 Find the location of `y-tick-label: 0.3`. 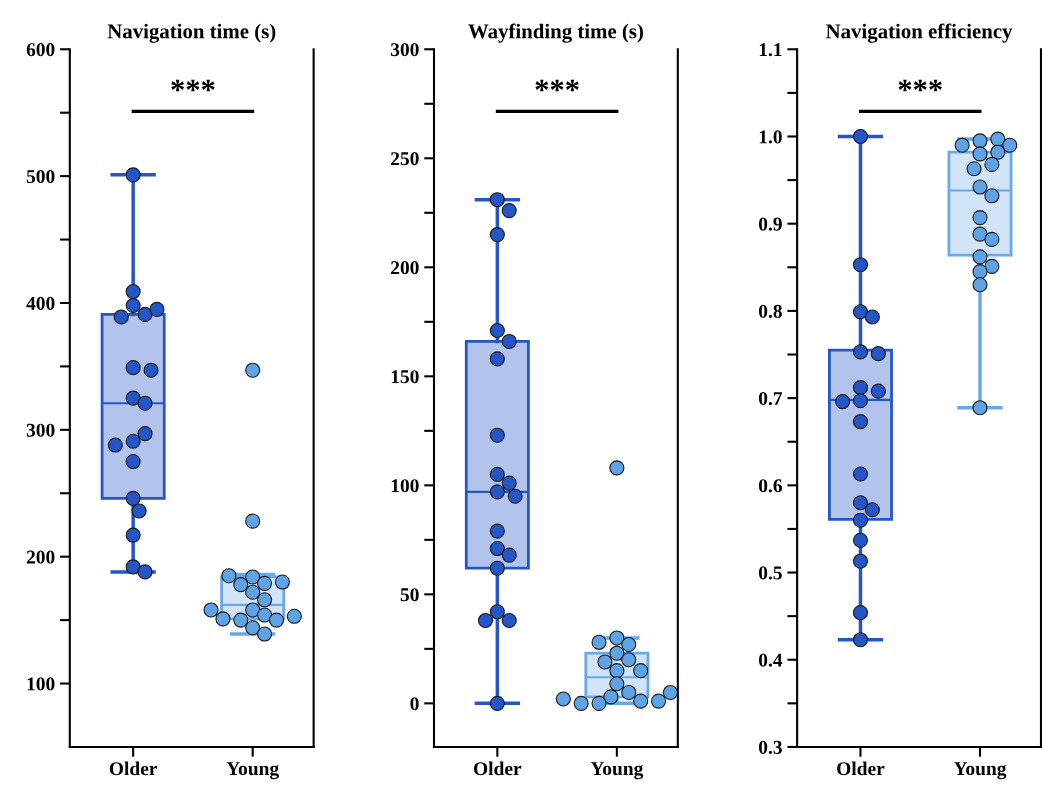

y-tick-label: 0.3 is located at coordinates (770, 747).